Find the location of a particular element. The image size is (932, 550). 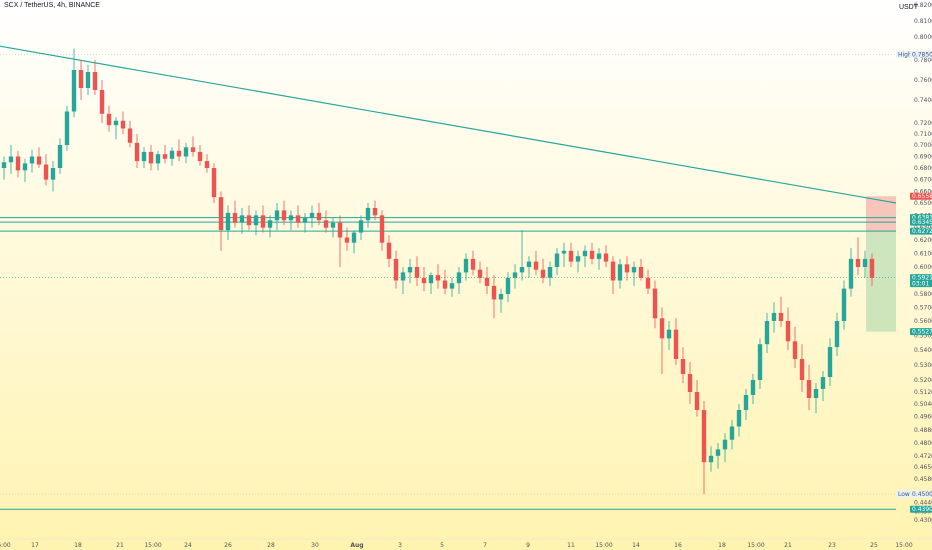

price-tag-value: 0.6272 is located at coordinates (922, 231).